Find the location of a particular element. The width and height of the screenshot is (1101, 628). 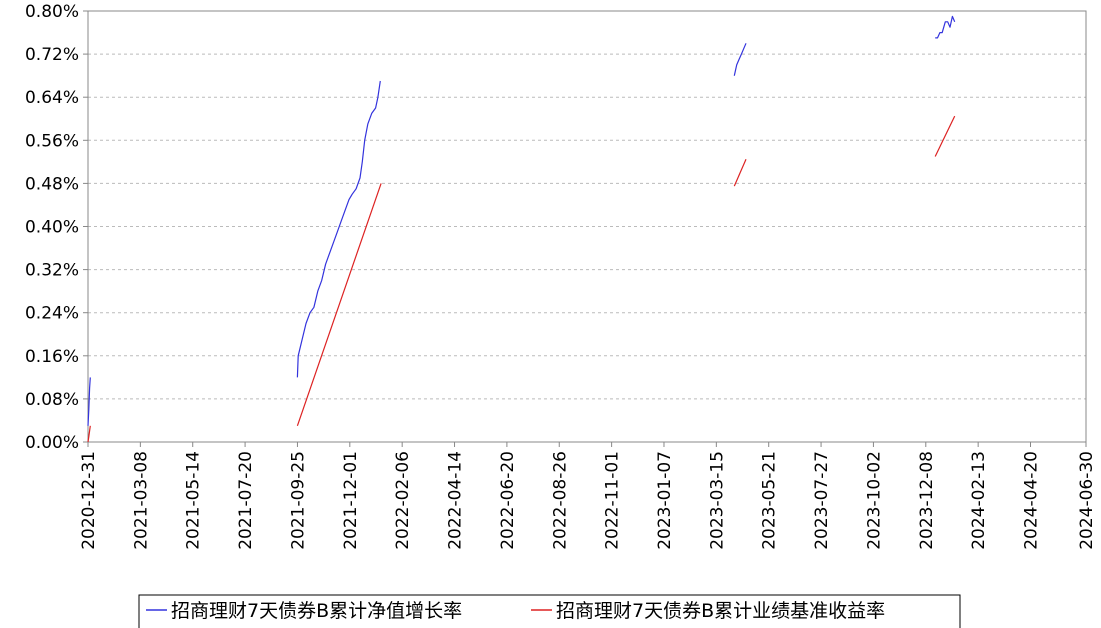

x-tick-label: 2021-03-08 is located at coordinates (141, 500).